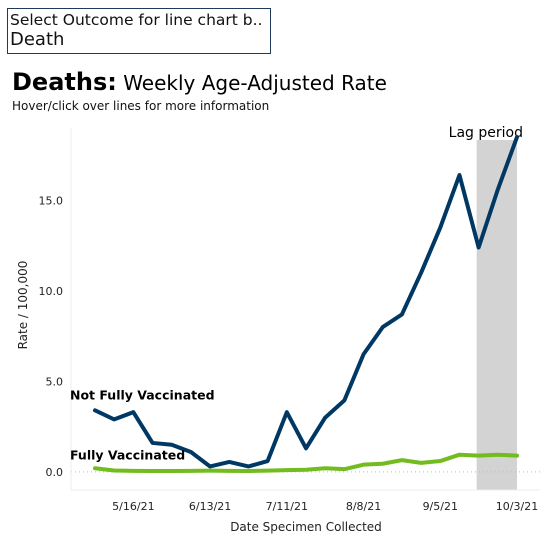 This screenshot has height=550, width=550. I want to click on x-axis-title: Date Specimen Collected, so click(306, 527).